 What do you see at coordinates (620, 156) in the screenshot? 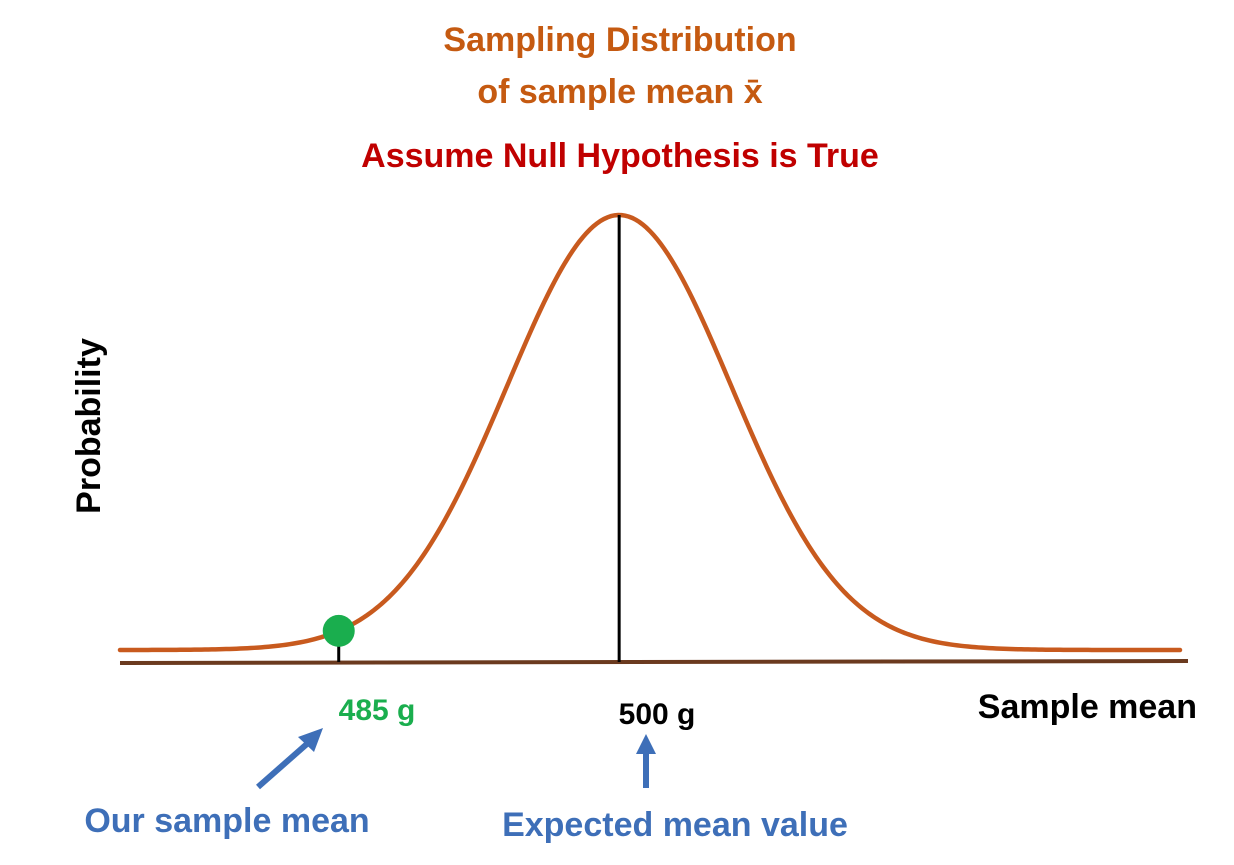
I see `subtitle: Assume Null Hypothesis is True` at bounding box center [620, 156].